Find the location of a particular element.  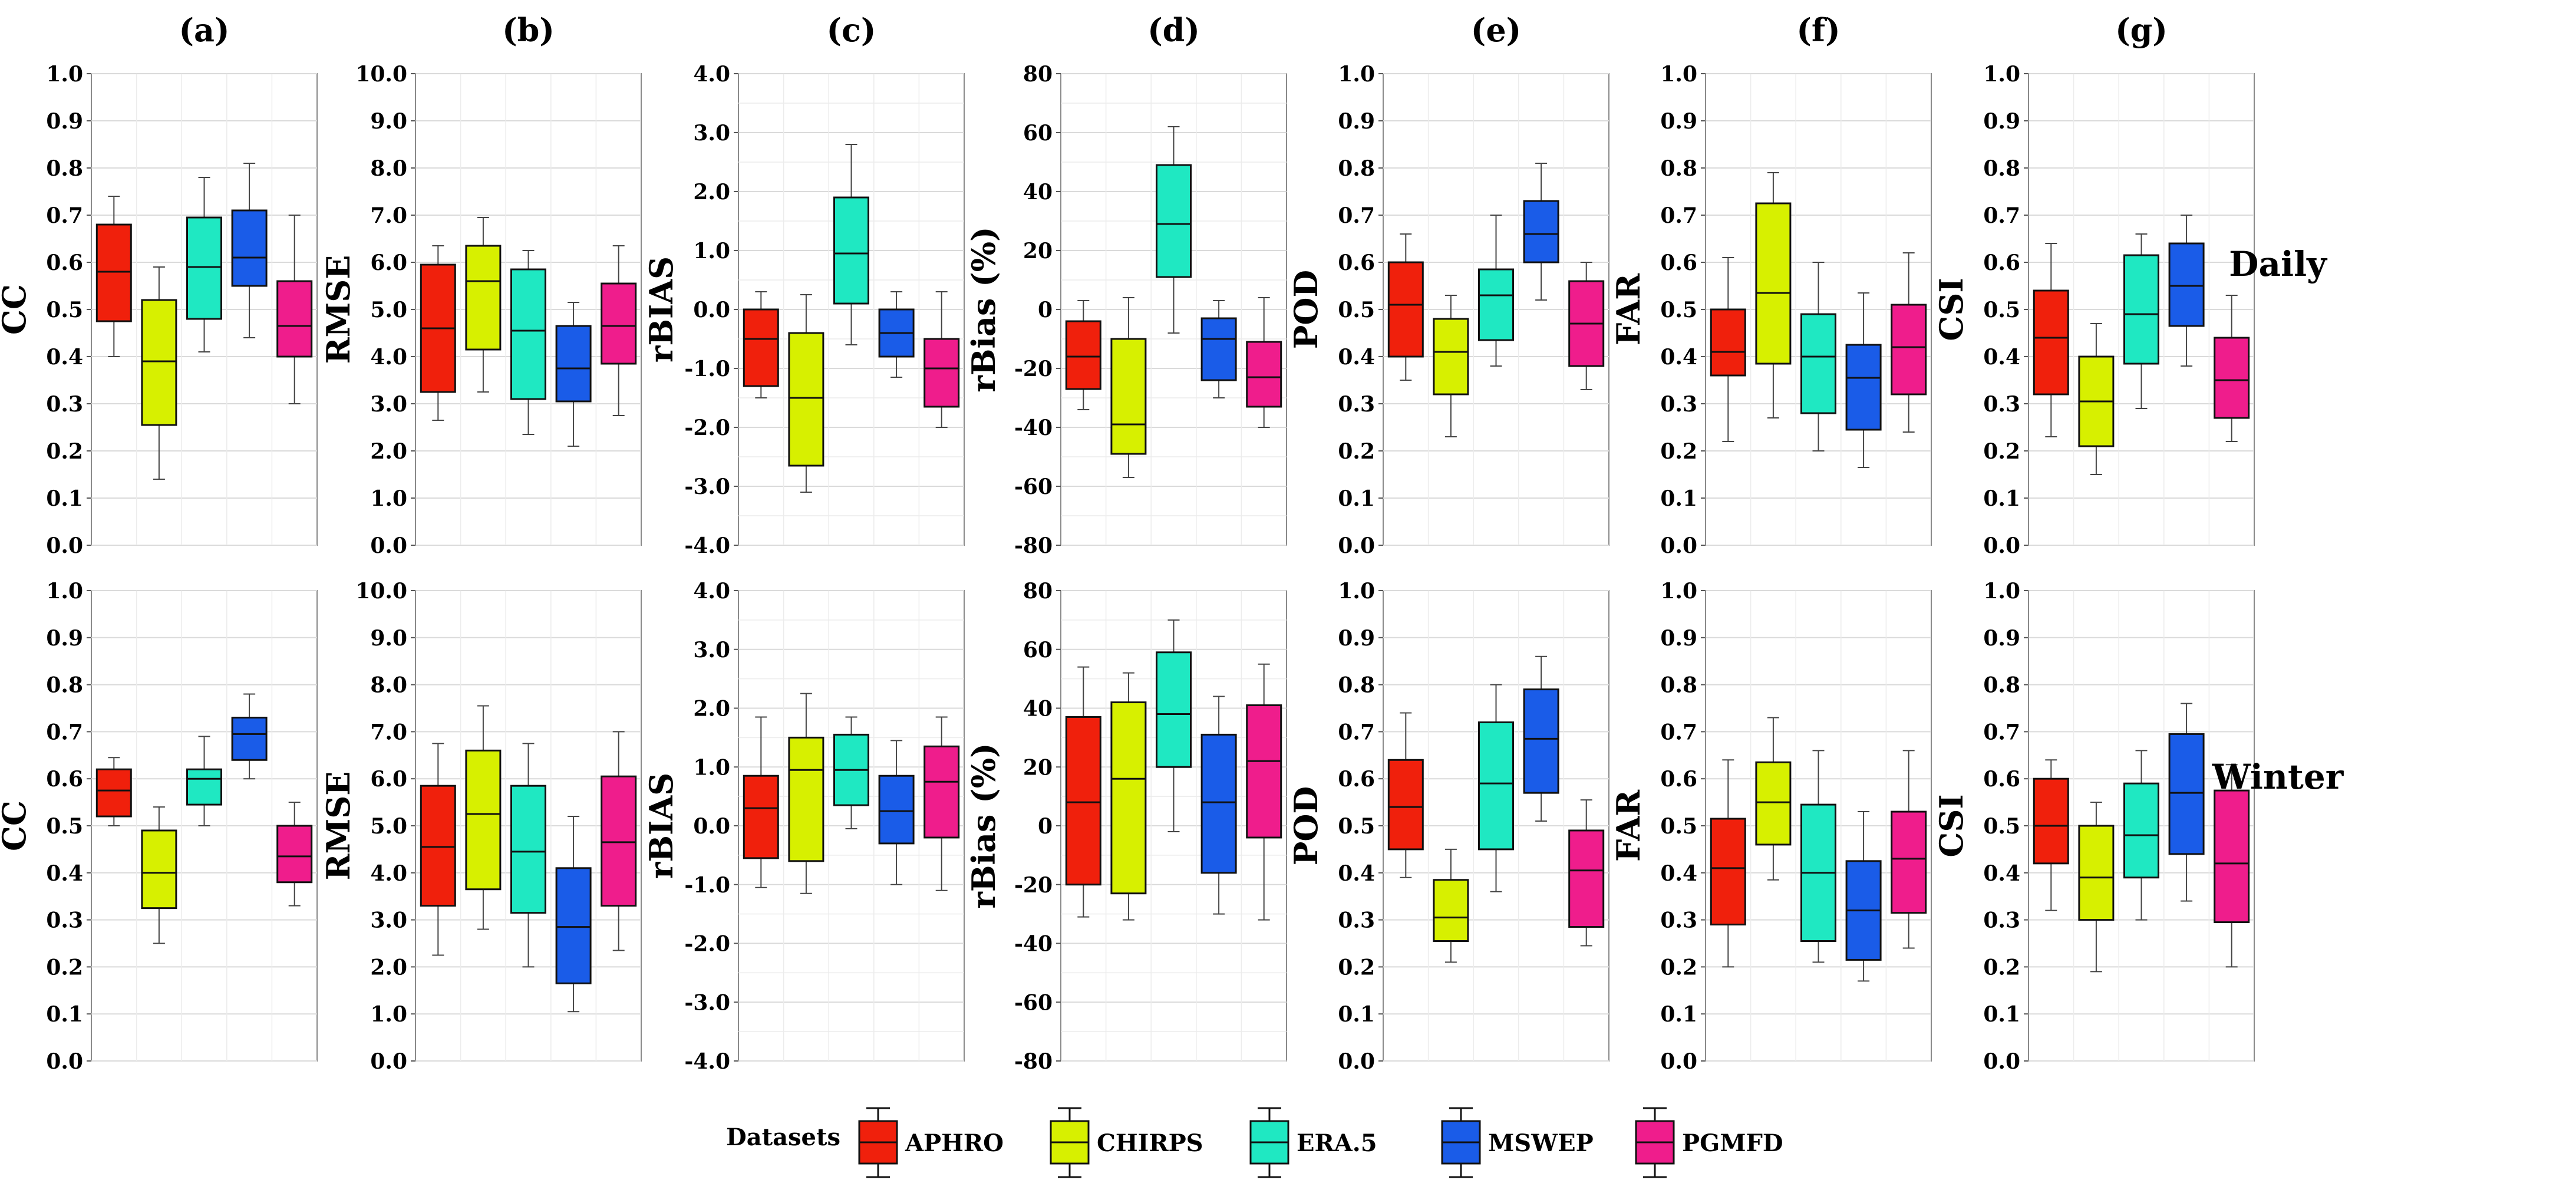

y-tick-label: 2.0 is located at coordinates (389, 967).